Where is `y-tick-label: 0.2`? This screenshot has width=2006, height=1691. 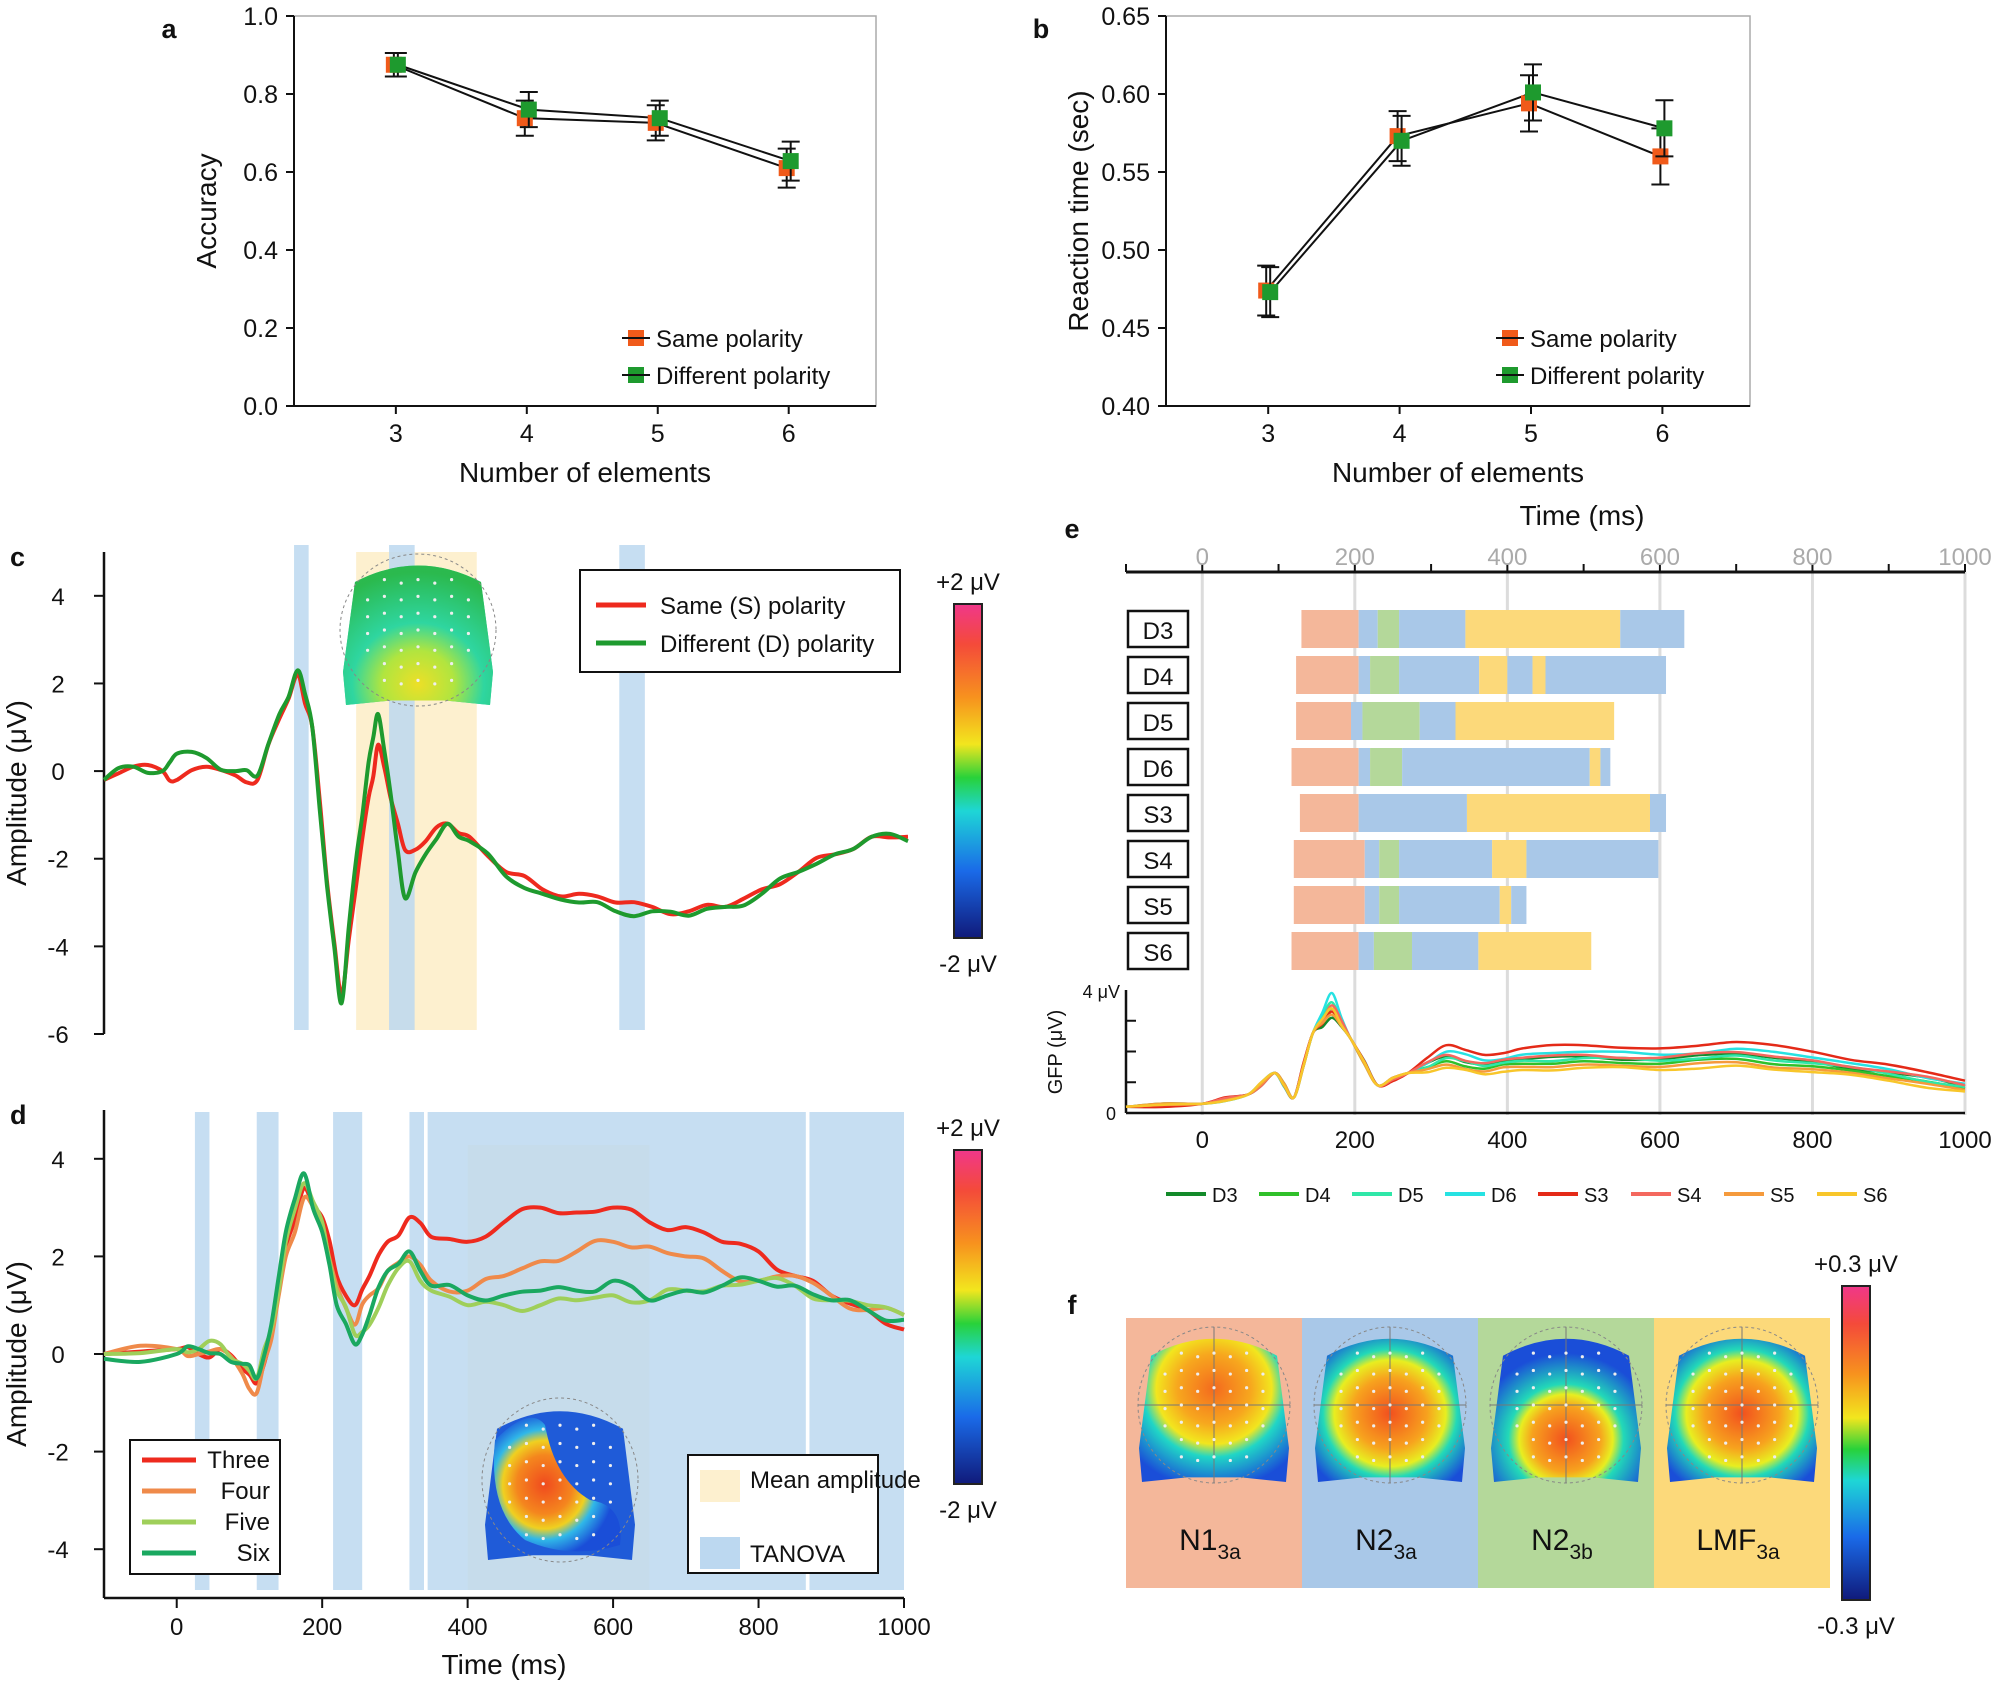
y-tick-label: 0.2 is located at coordinates (260, 329).